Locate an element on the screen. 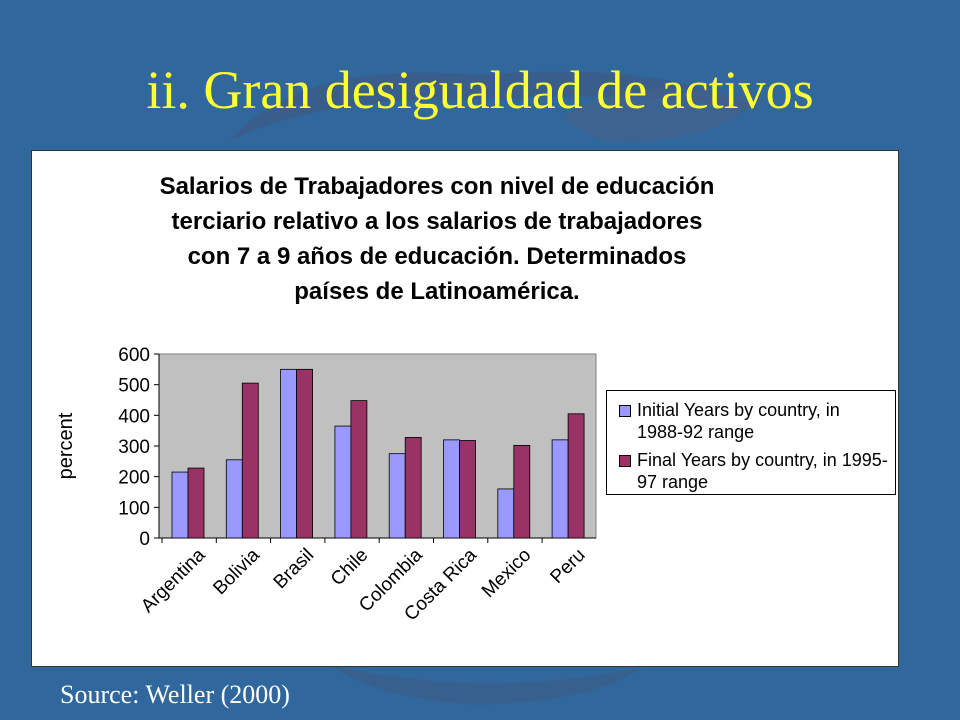  legend-item-final: Final Years by country, in 1995-97 range is located at coordinates (754, 471).